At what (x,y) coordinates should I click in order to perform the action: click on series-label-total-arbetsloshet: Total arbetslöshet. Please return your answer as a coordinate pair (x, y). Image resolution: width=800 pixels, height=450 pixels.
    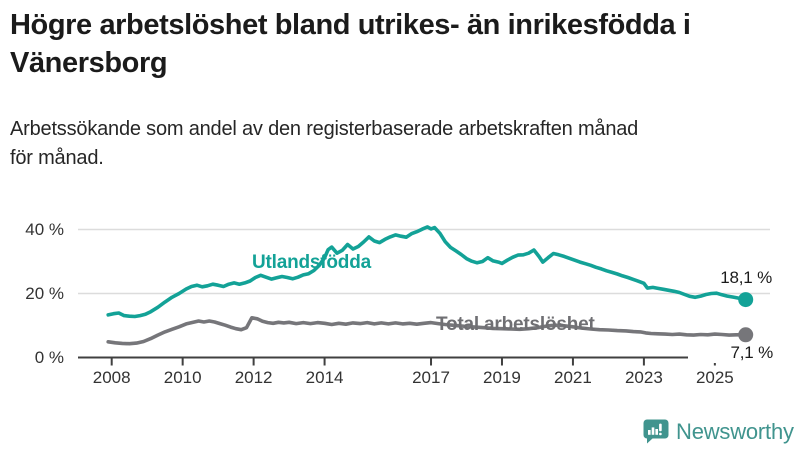
    Looking at the image, I should click on (515, 324).